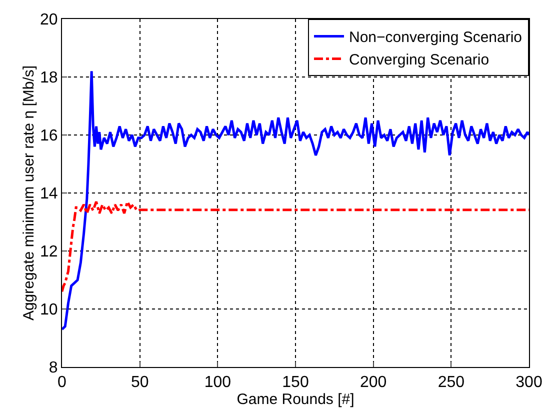 The width and height of the screenshot is (554, 416). Describe the element at coordinates (49, 20) in the screenshot. I see `y-tick-label: 20` at that location.